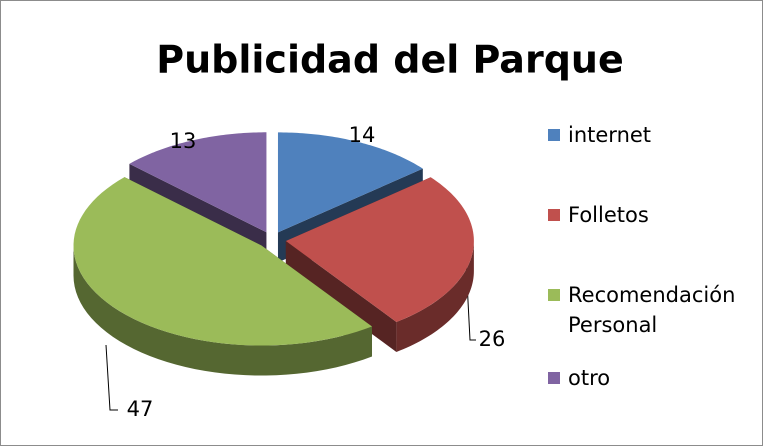 This screenshot has width=764, height=447. I want to click on legend-item: Folletos, so click(648, 215).